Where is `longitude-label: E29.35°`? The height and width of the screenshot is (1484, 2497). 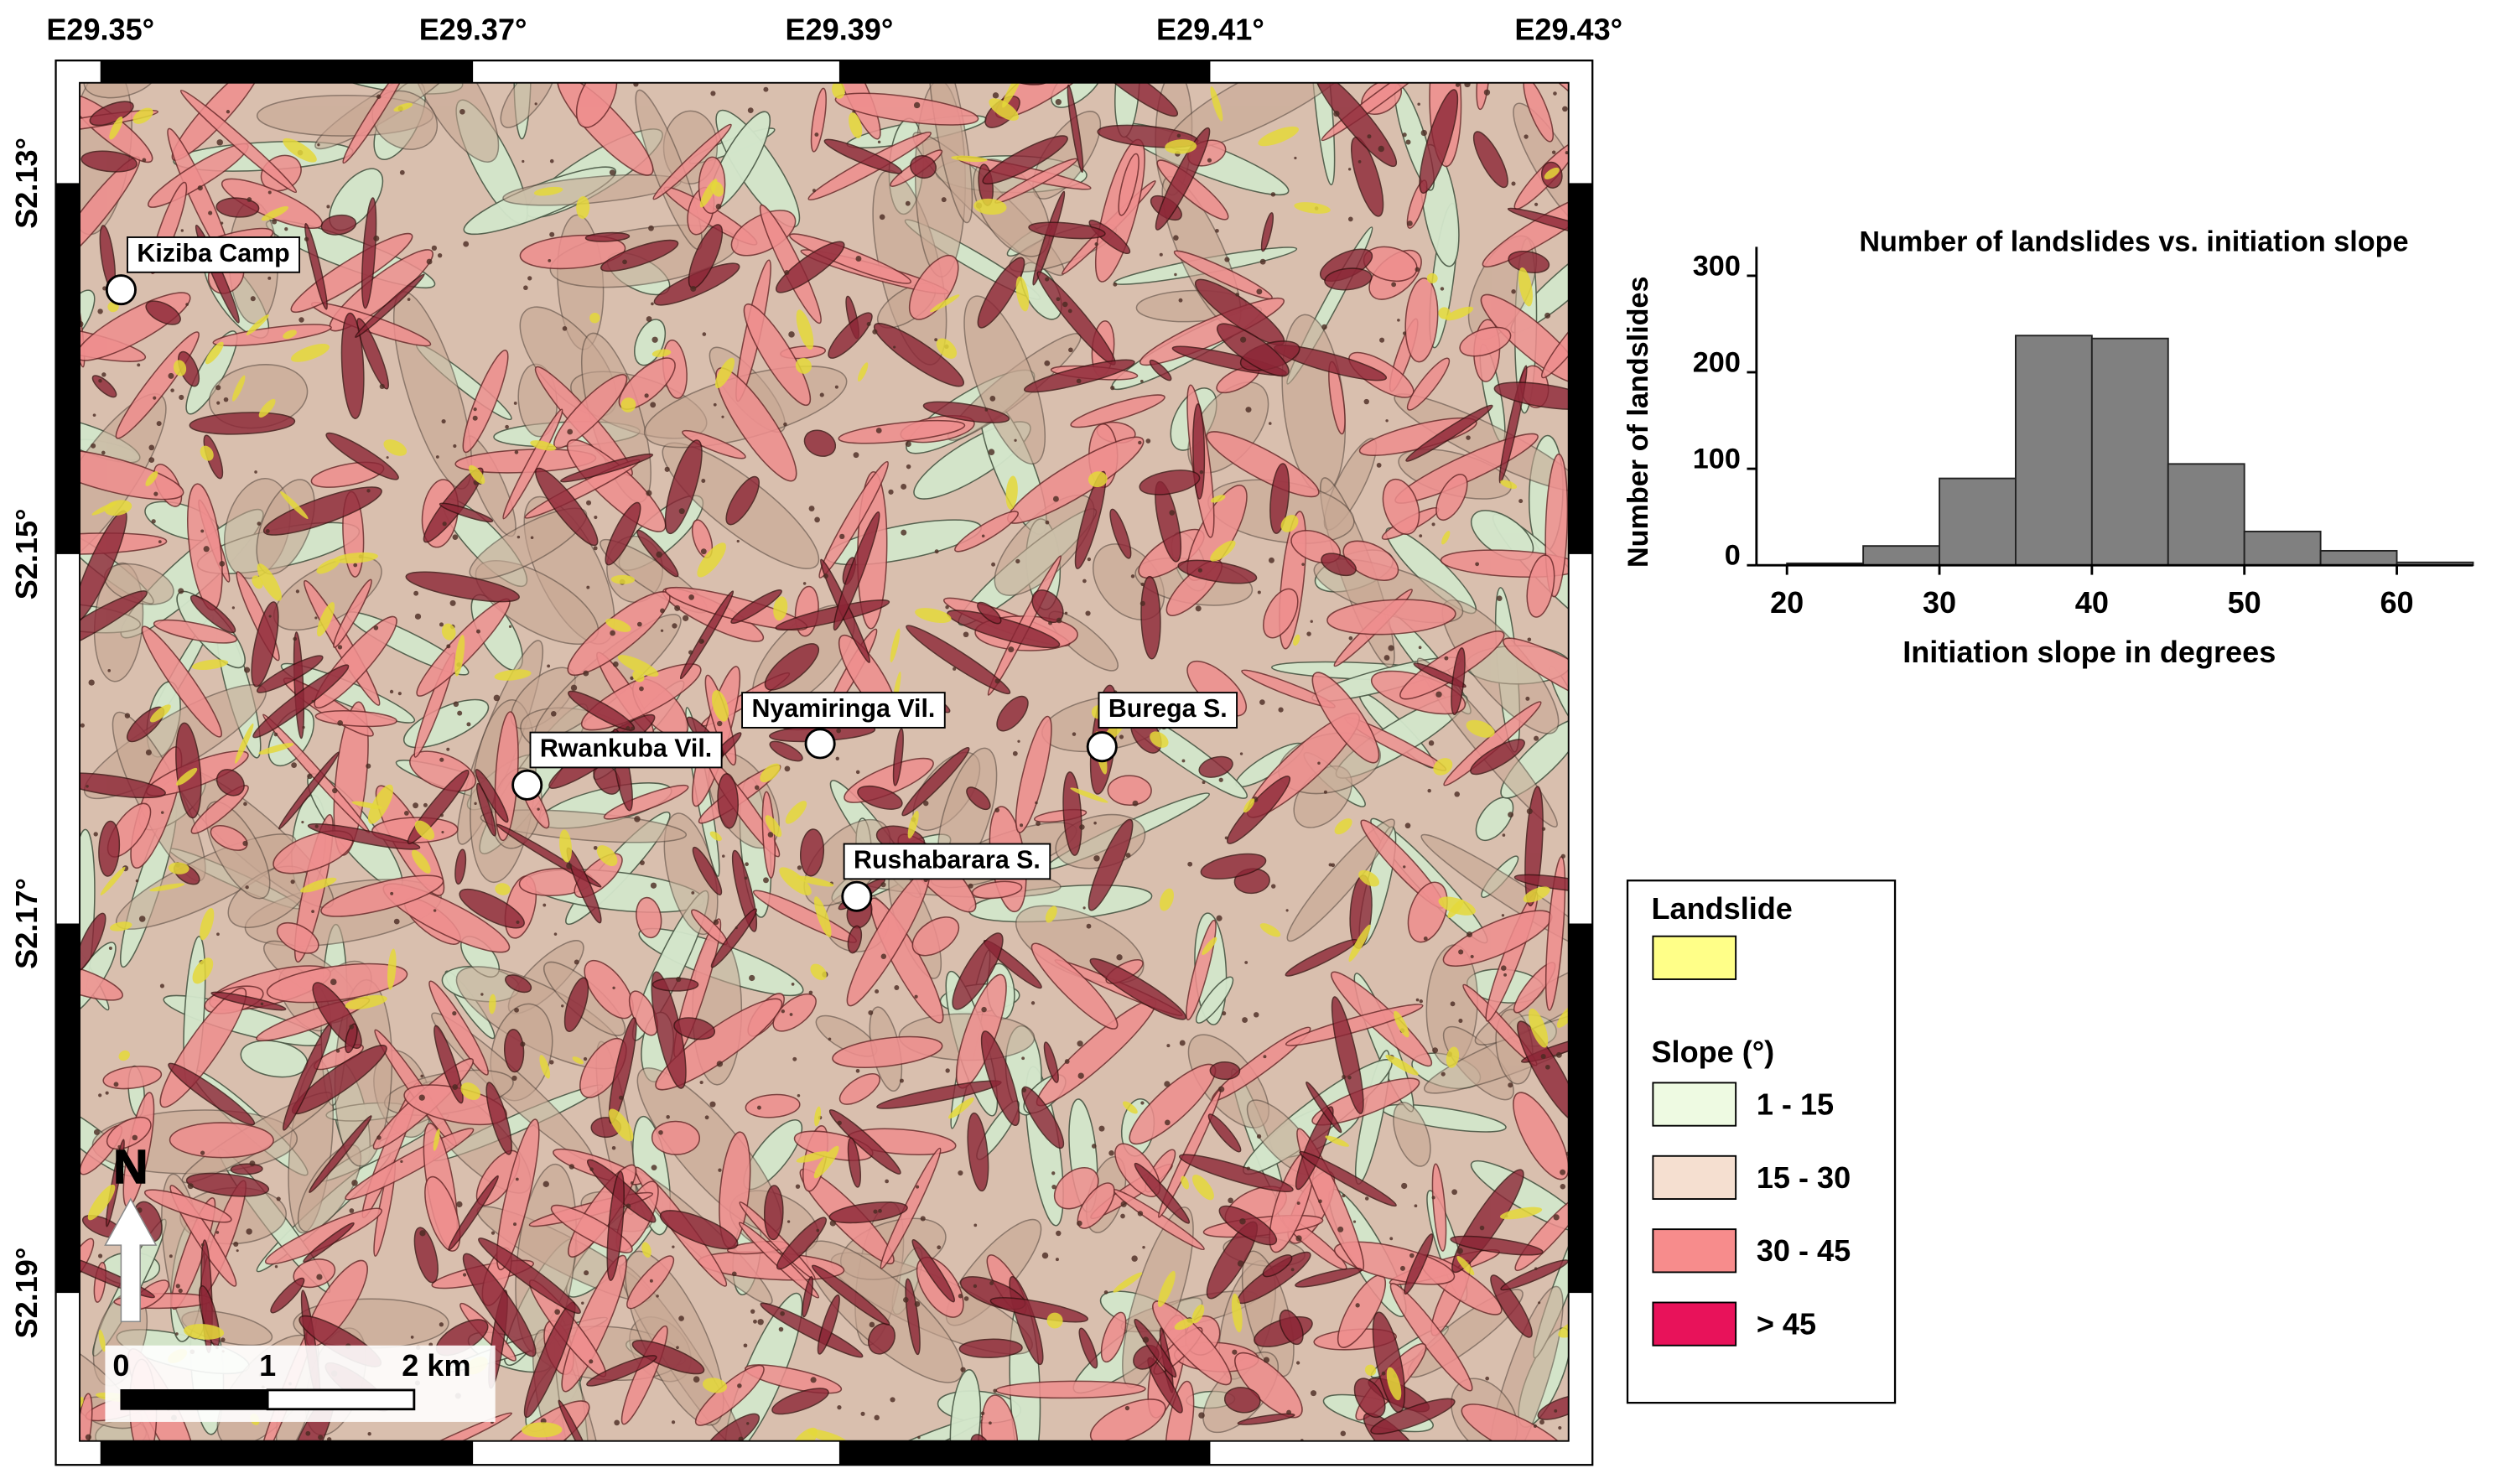 longitude-label: E29.35° is located at coordinates (100, 30).